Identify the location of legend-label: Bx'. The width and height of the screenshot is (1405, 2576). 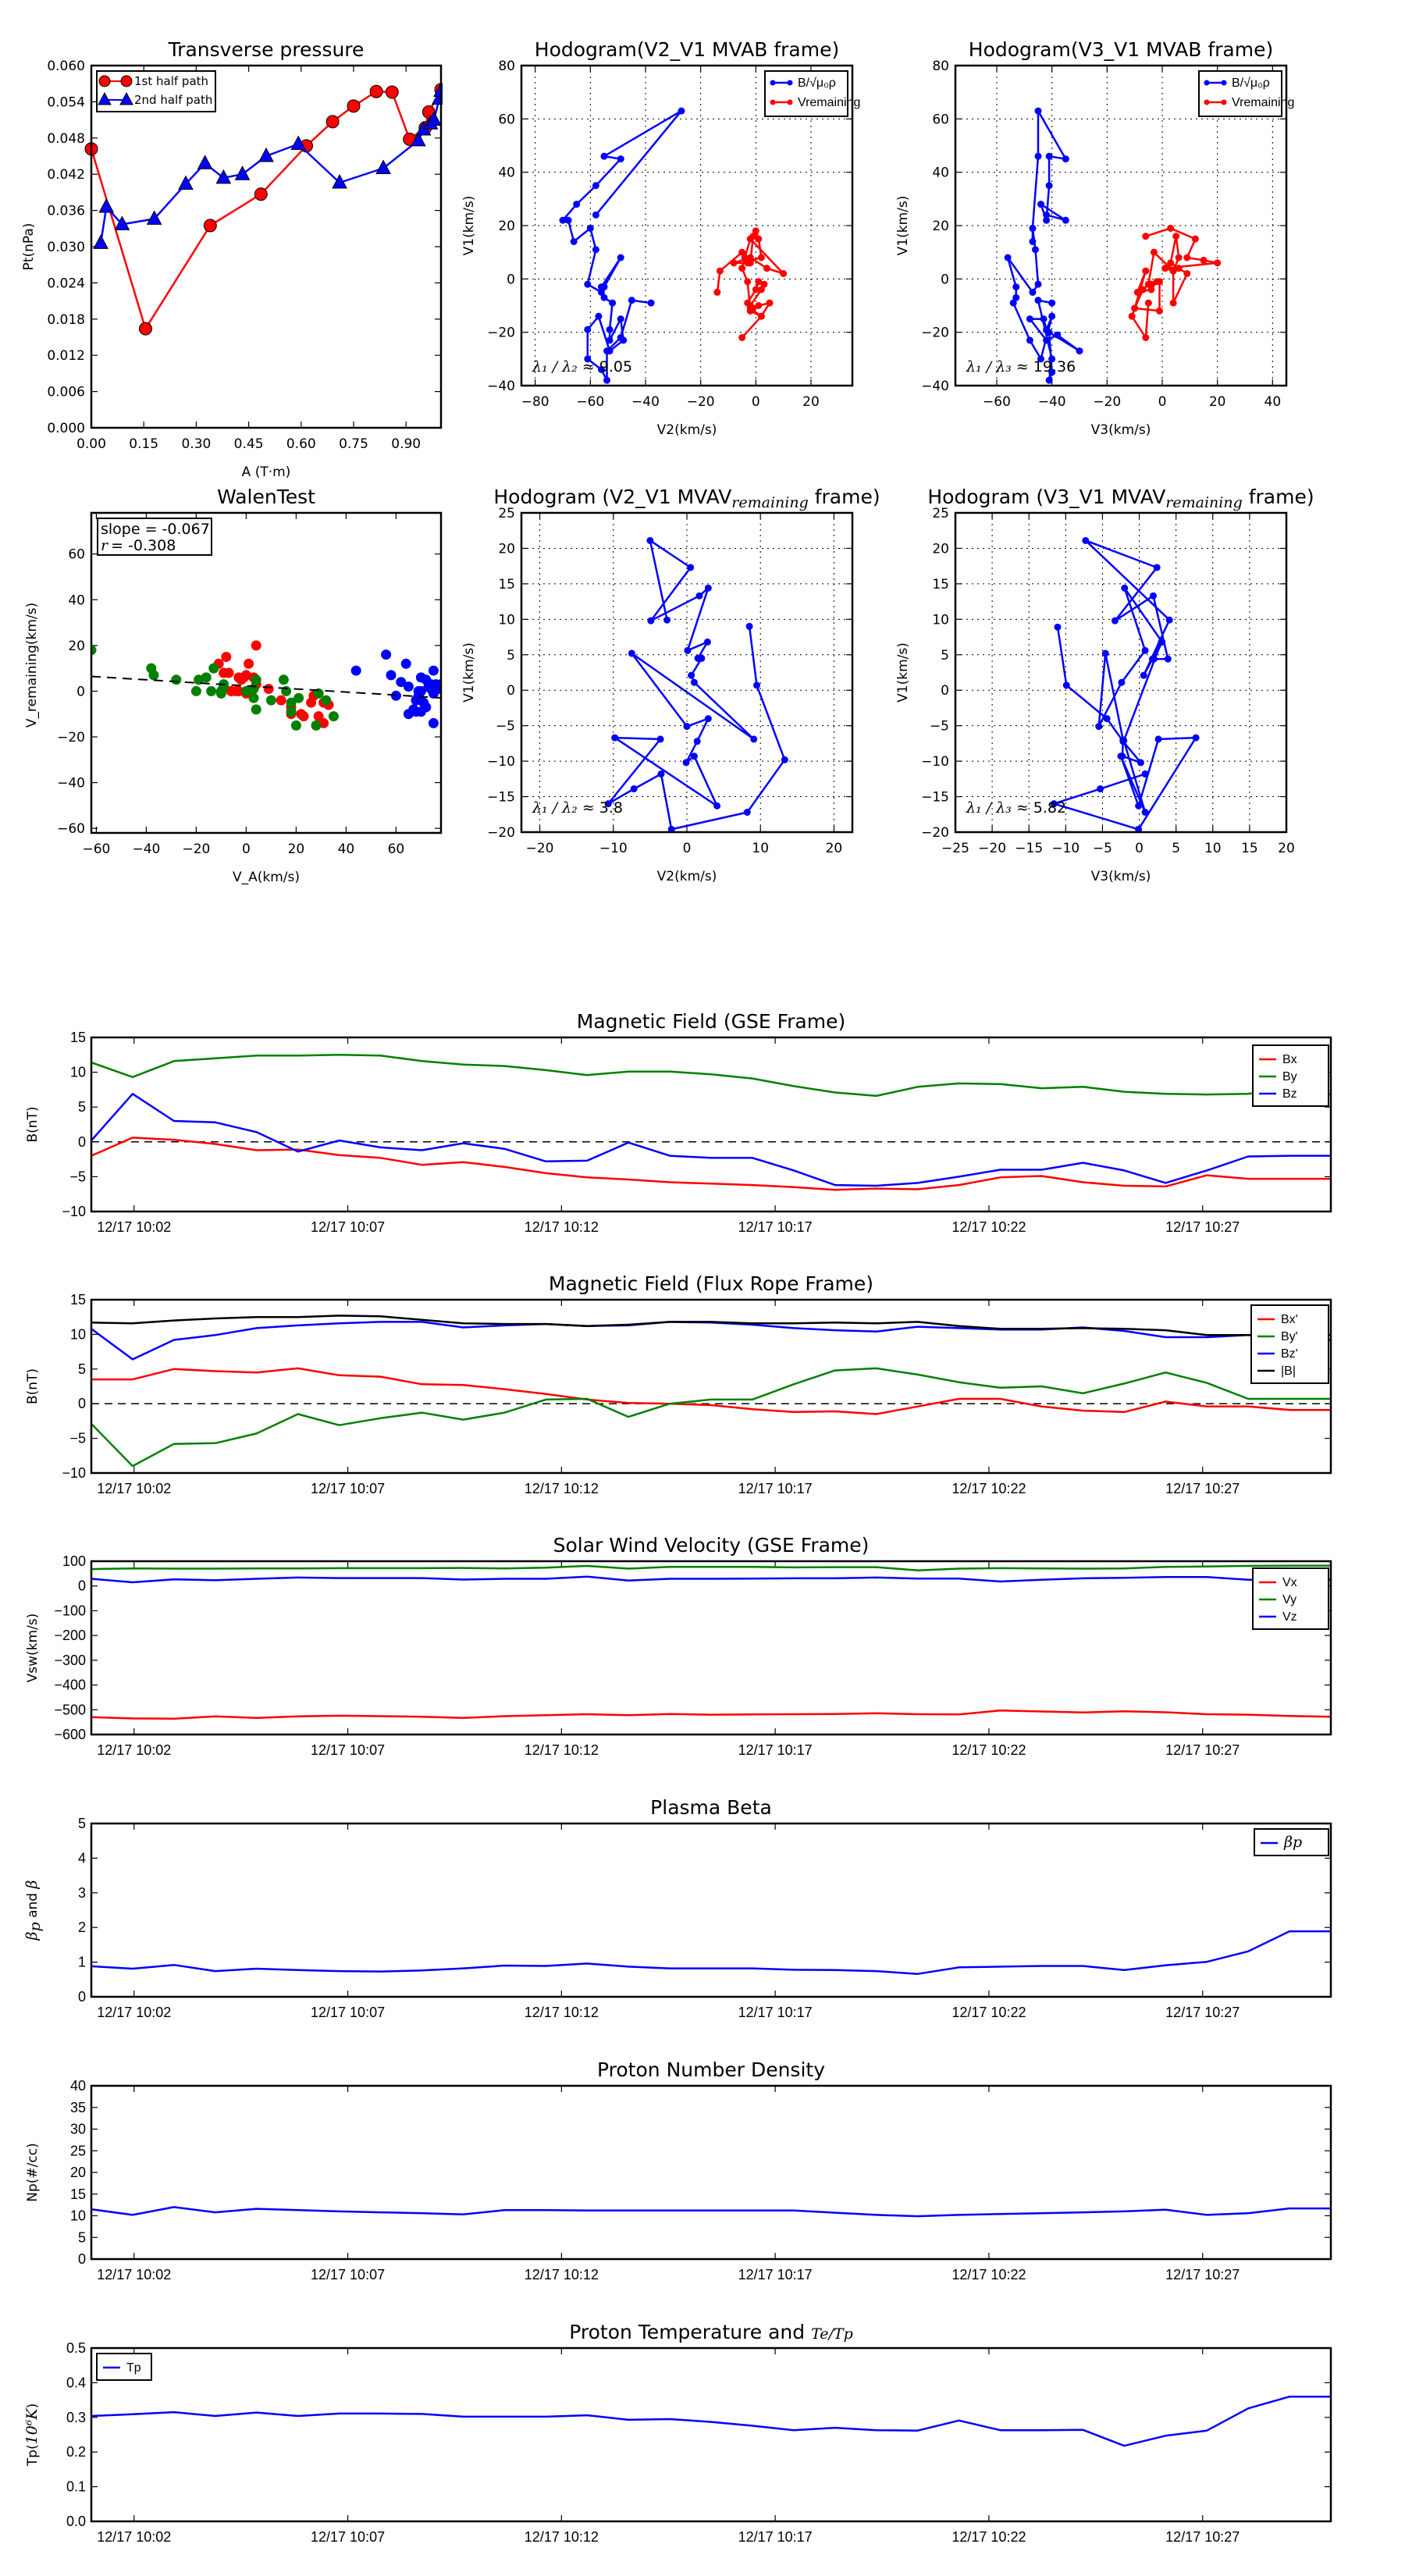
(1290, 1319).